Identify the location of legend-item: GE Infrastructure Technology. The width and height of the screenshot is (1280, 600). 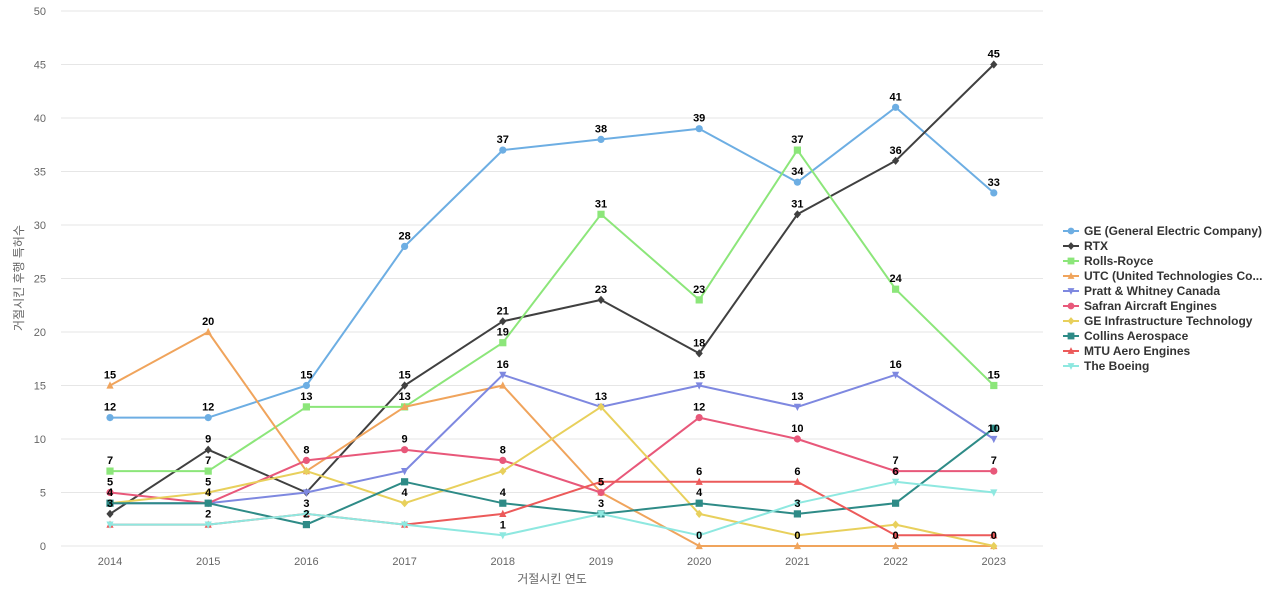
(1158, 321).